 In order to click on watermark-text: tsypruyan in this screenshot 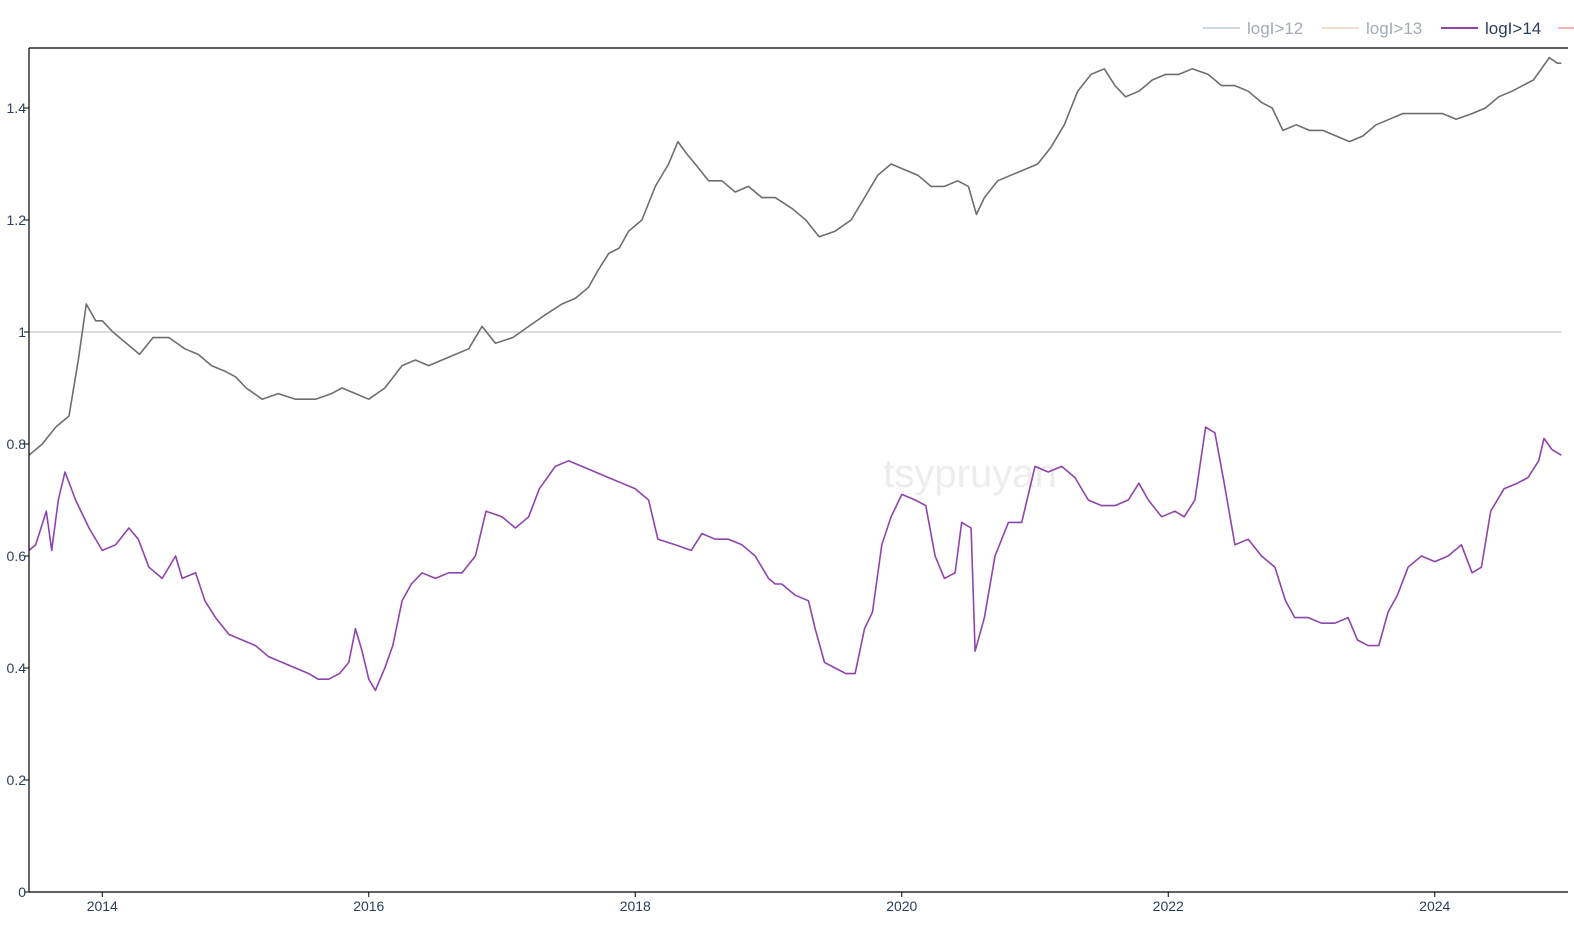, I will do `click(969, 474)`.